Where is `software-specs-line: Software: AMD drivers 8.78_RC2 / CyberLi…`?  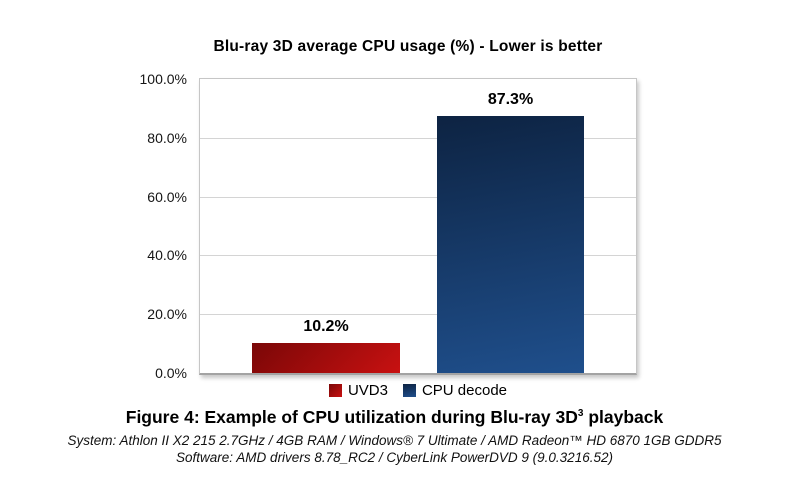 software-specs-line: Software: AMD drivers 8.78_RC2 / CyberLi… is located at coordinates (394, 457).